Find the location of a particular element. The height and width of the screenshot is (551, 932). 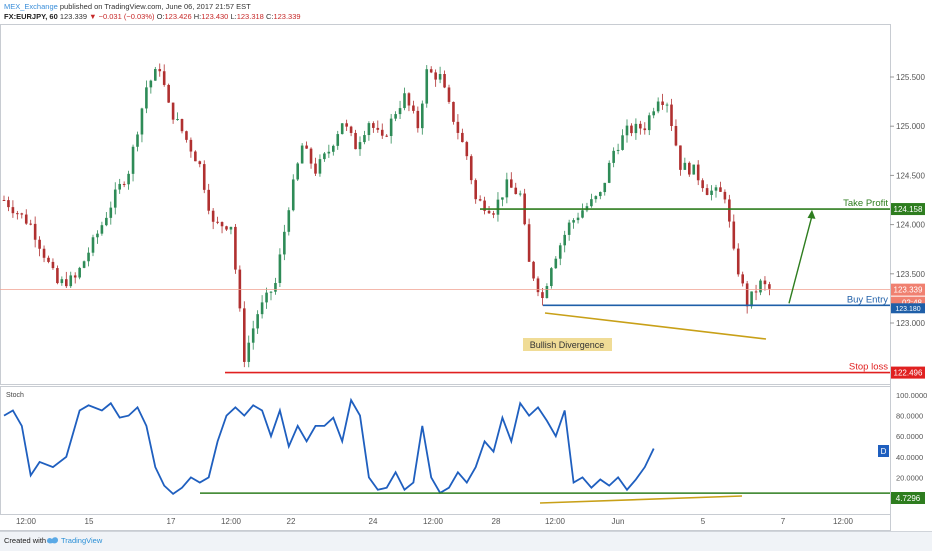

target-arrow is located at coordinates (800, 259).